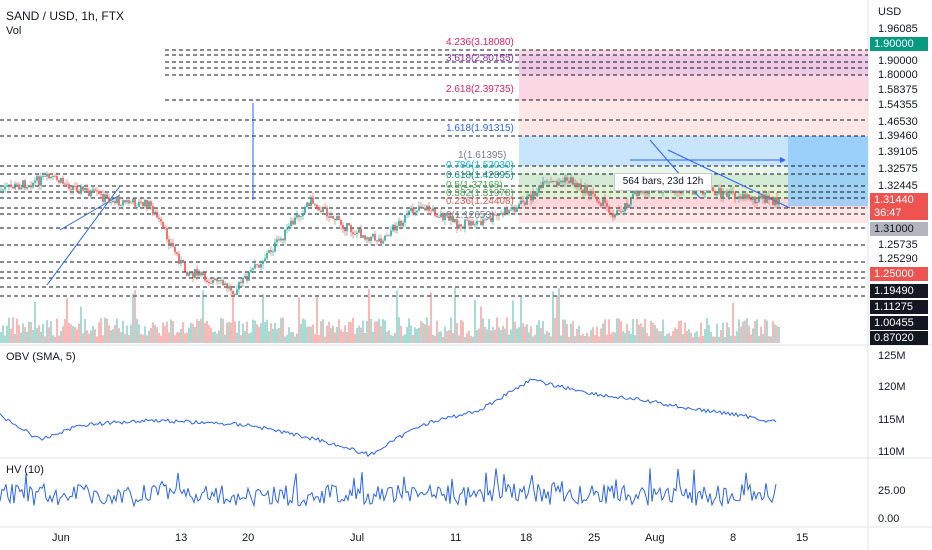 This screenshot has width=932, height=550. Describe the element at coordinates (889, 519) in the screenshot. I see `hv-tick: 0.00` at that location.